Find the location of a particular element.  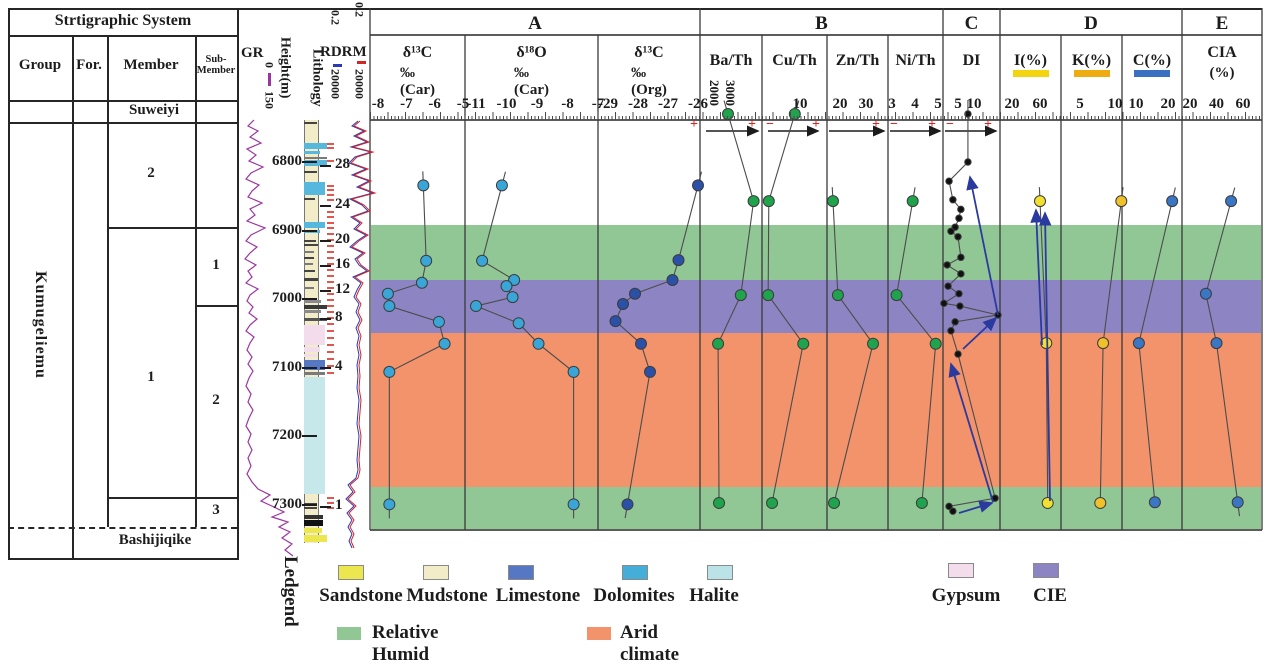

formation-suweiyi: Suweiyi is located at coordinates (154, 110).